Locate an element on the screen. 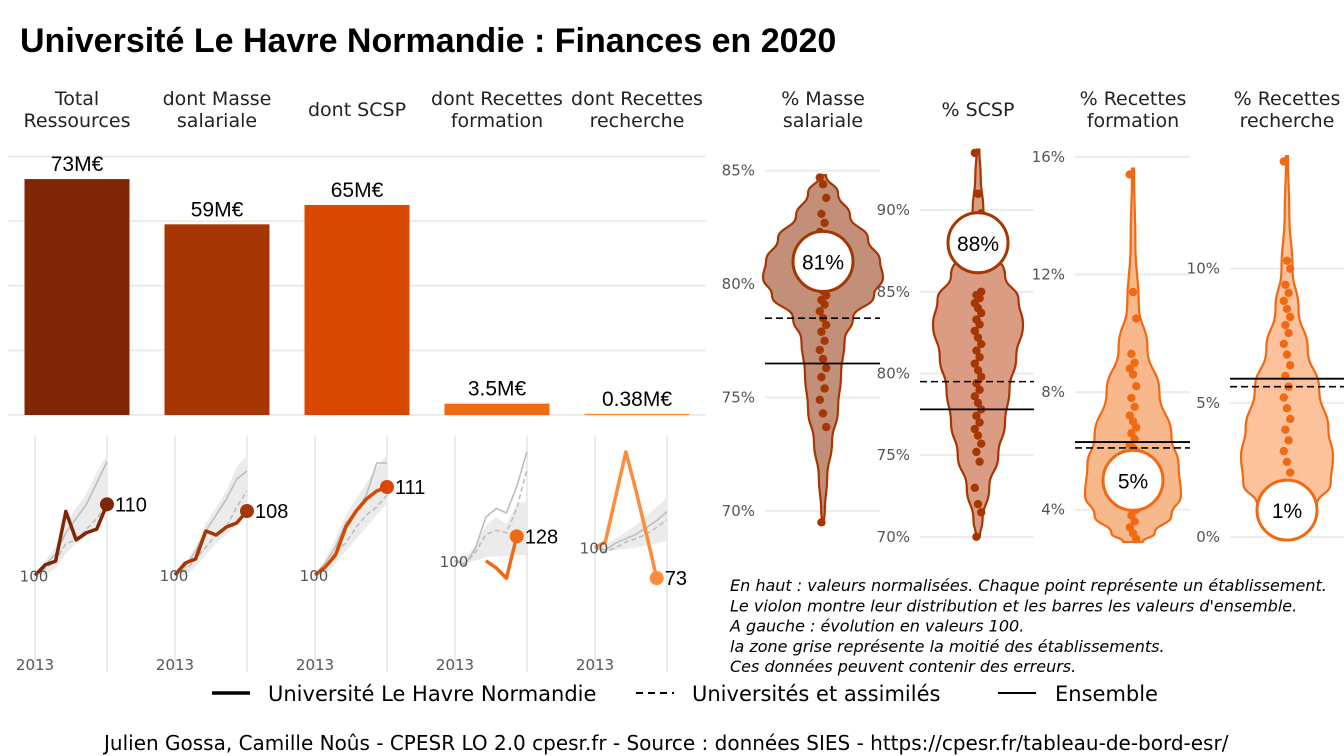  evo-ensemble-line is located at coordinates (631, 531).